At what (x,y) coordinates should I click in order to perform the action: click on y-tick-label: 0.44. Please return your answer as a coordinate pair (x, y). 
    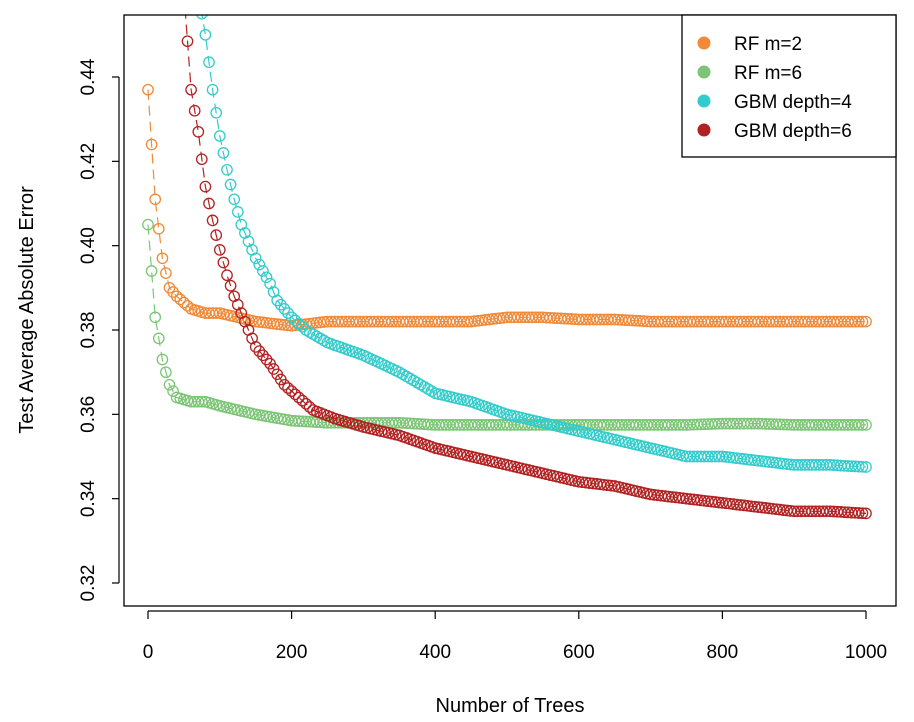
    Looking at the image, I should click on (88, 76).